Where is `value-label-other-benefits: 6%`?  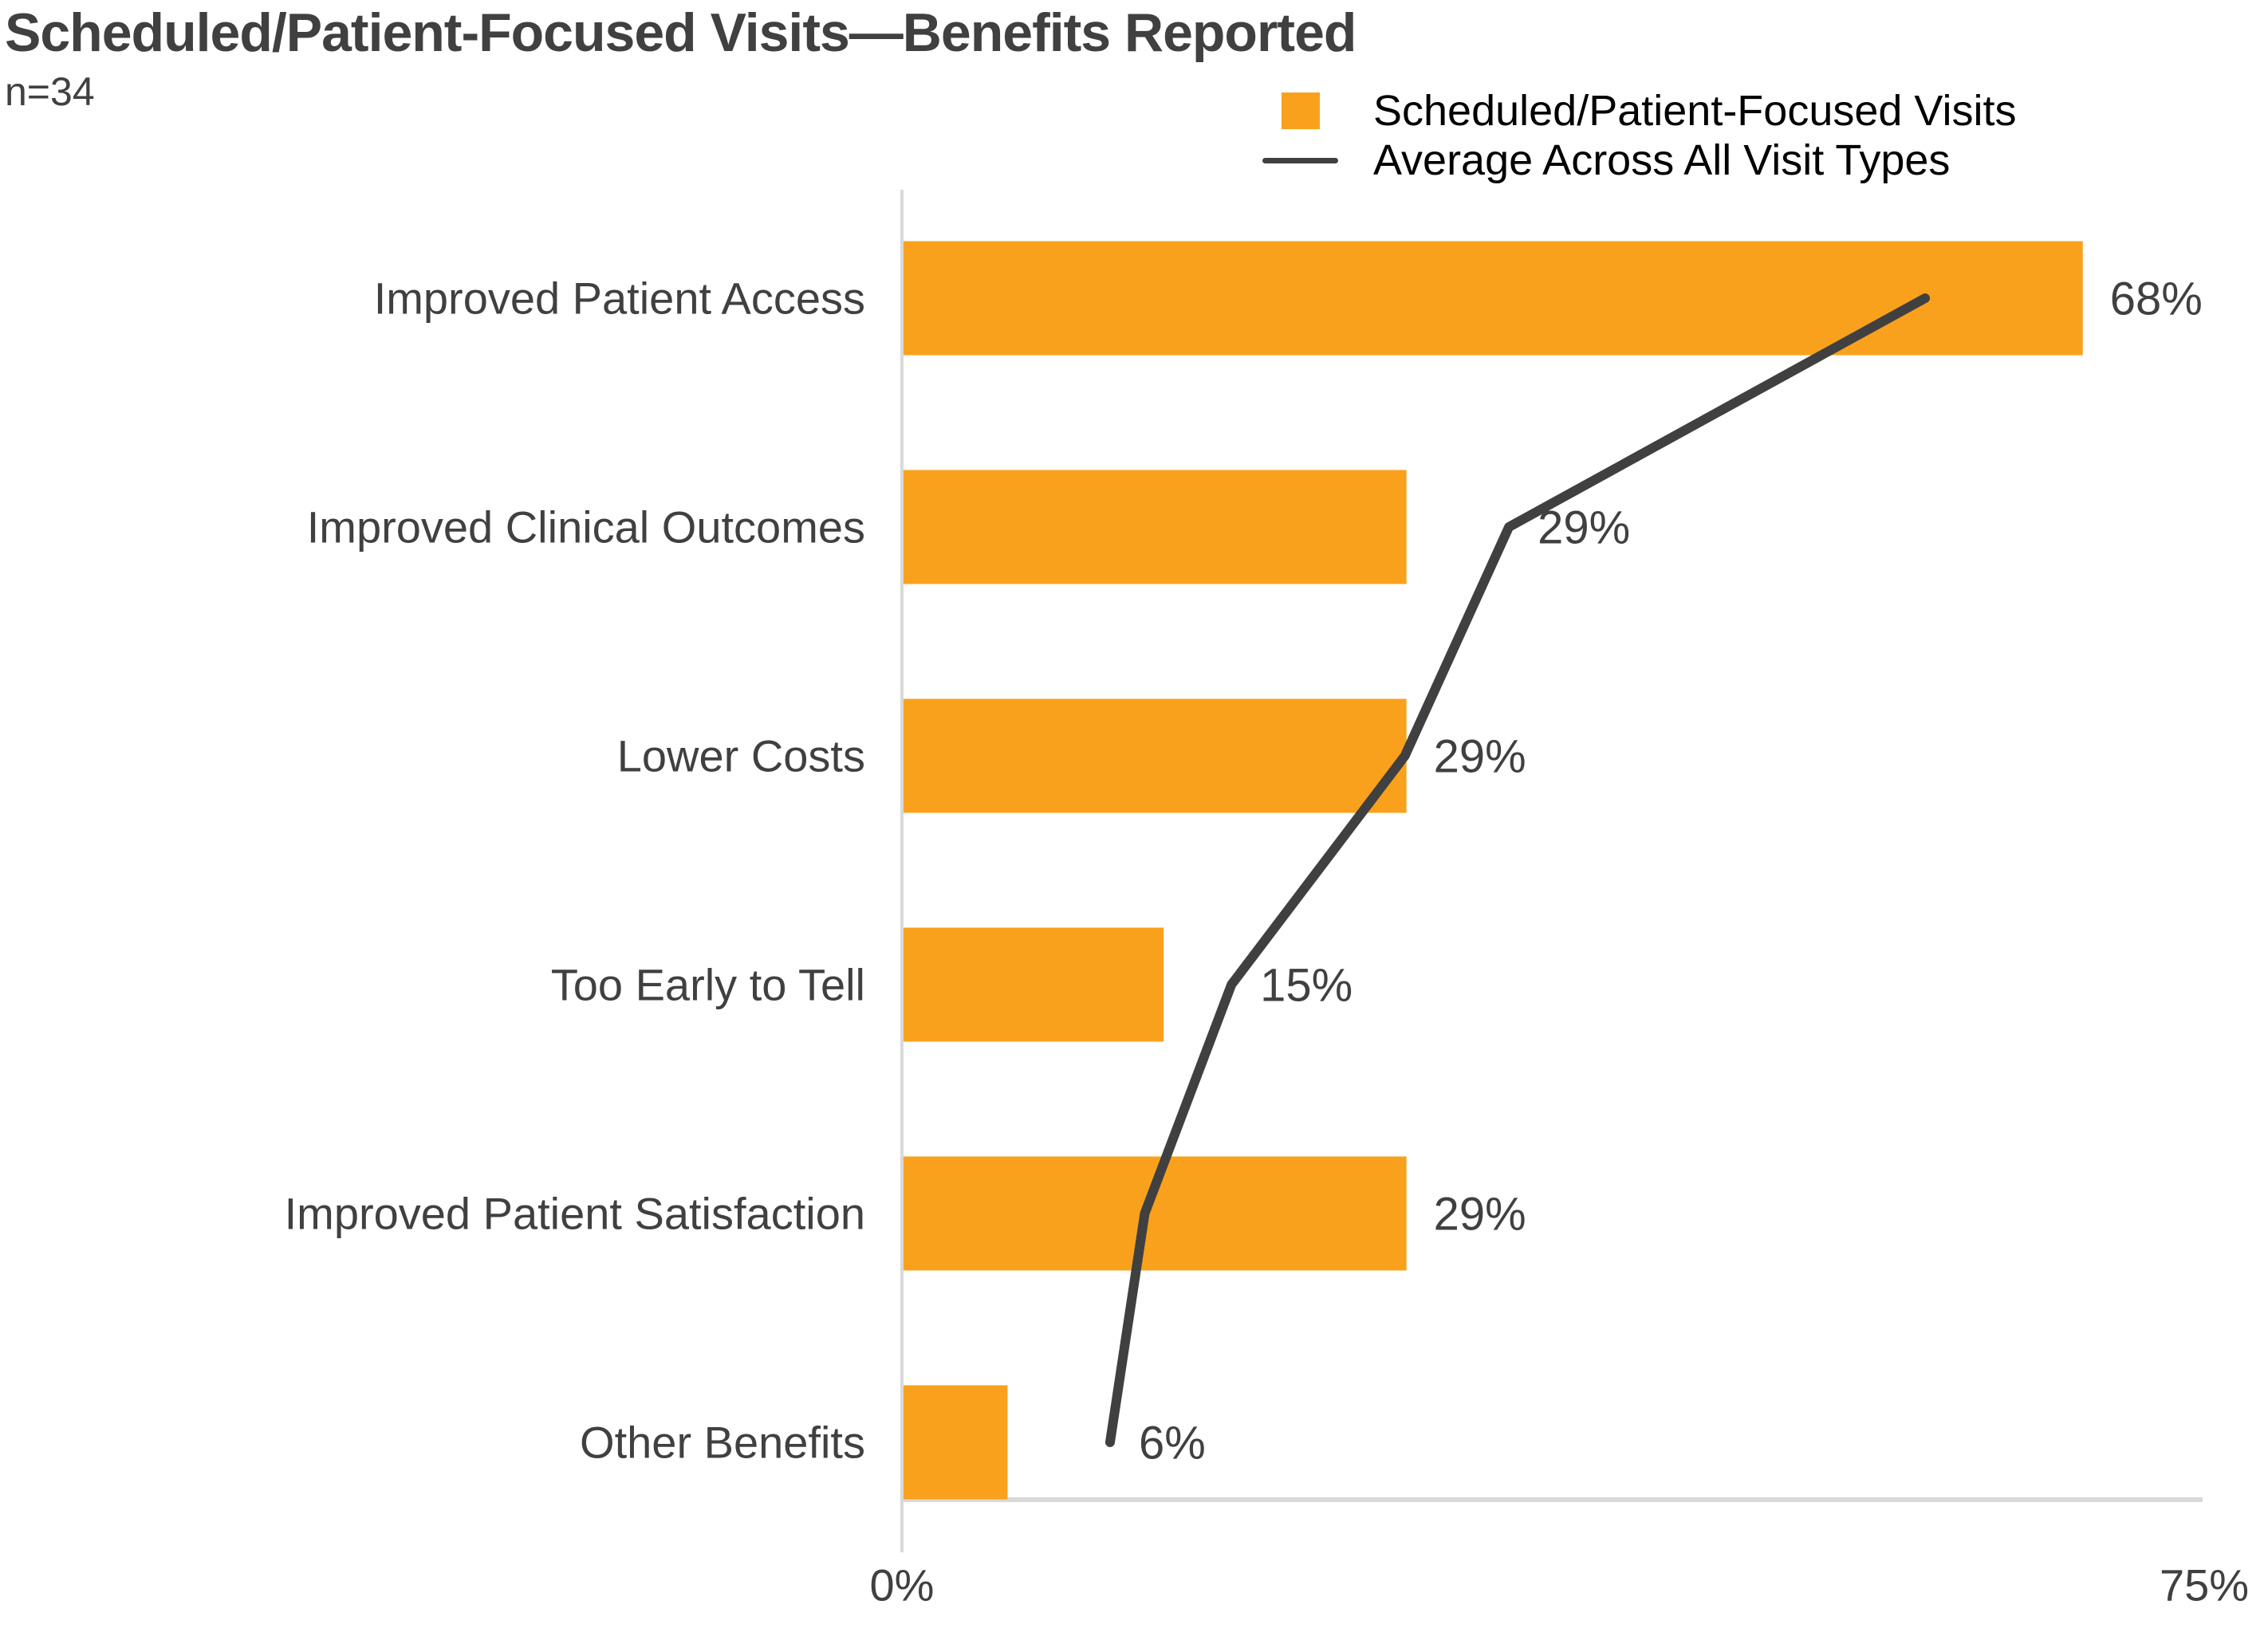 value-label-other-benefits: 6% is located at coordinates (1172, 1443).